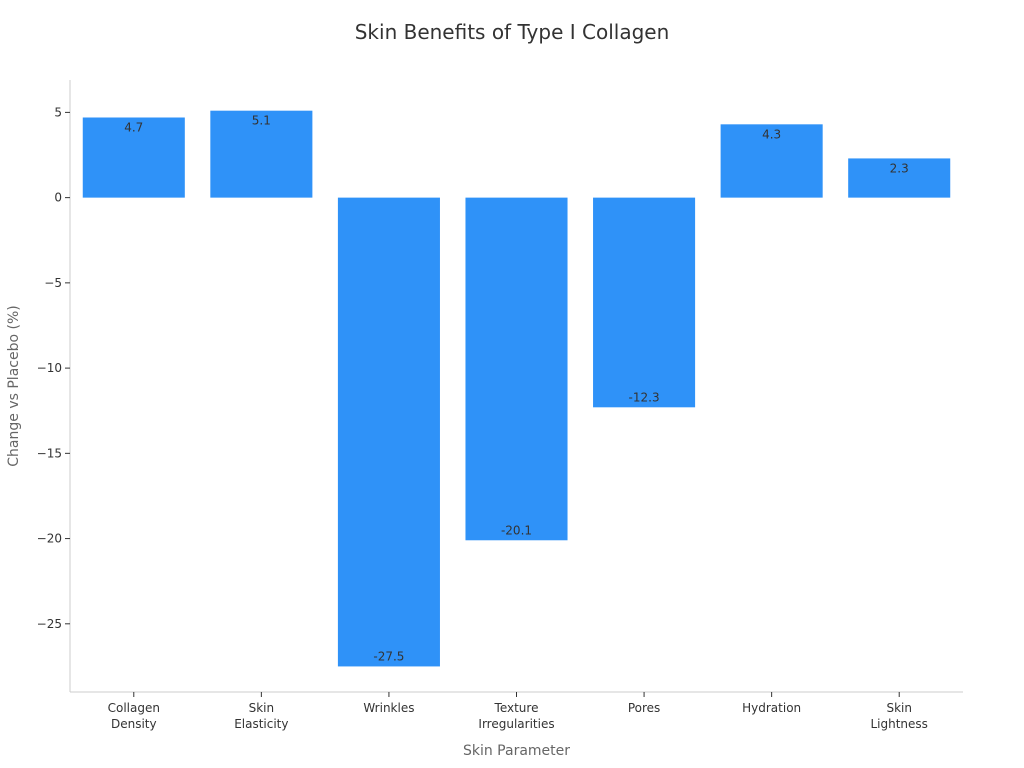 The image size is (1024, 768). I want to click on y-tick-label: −5, so click(53, 283).